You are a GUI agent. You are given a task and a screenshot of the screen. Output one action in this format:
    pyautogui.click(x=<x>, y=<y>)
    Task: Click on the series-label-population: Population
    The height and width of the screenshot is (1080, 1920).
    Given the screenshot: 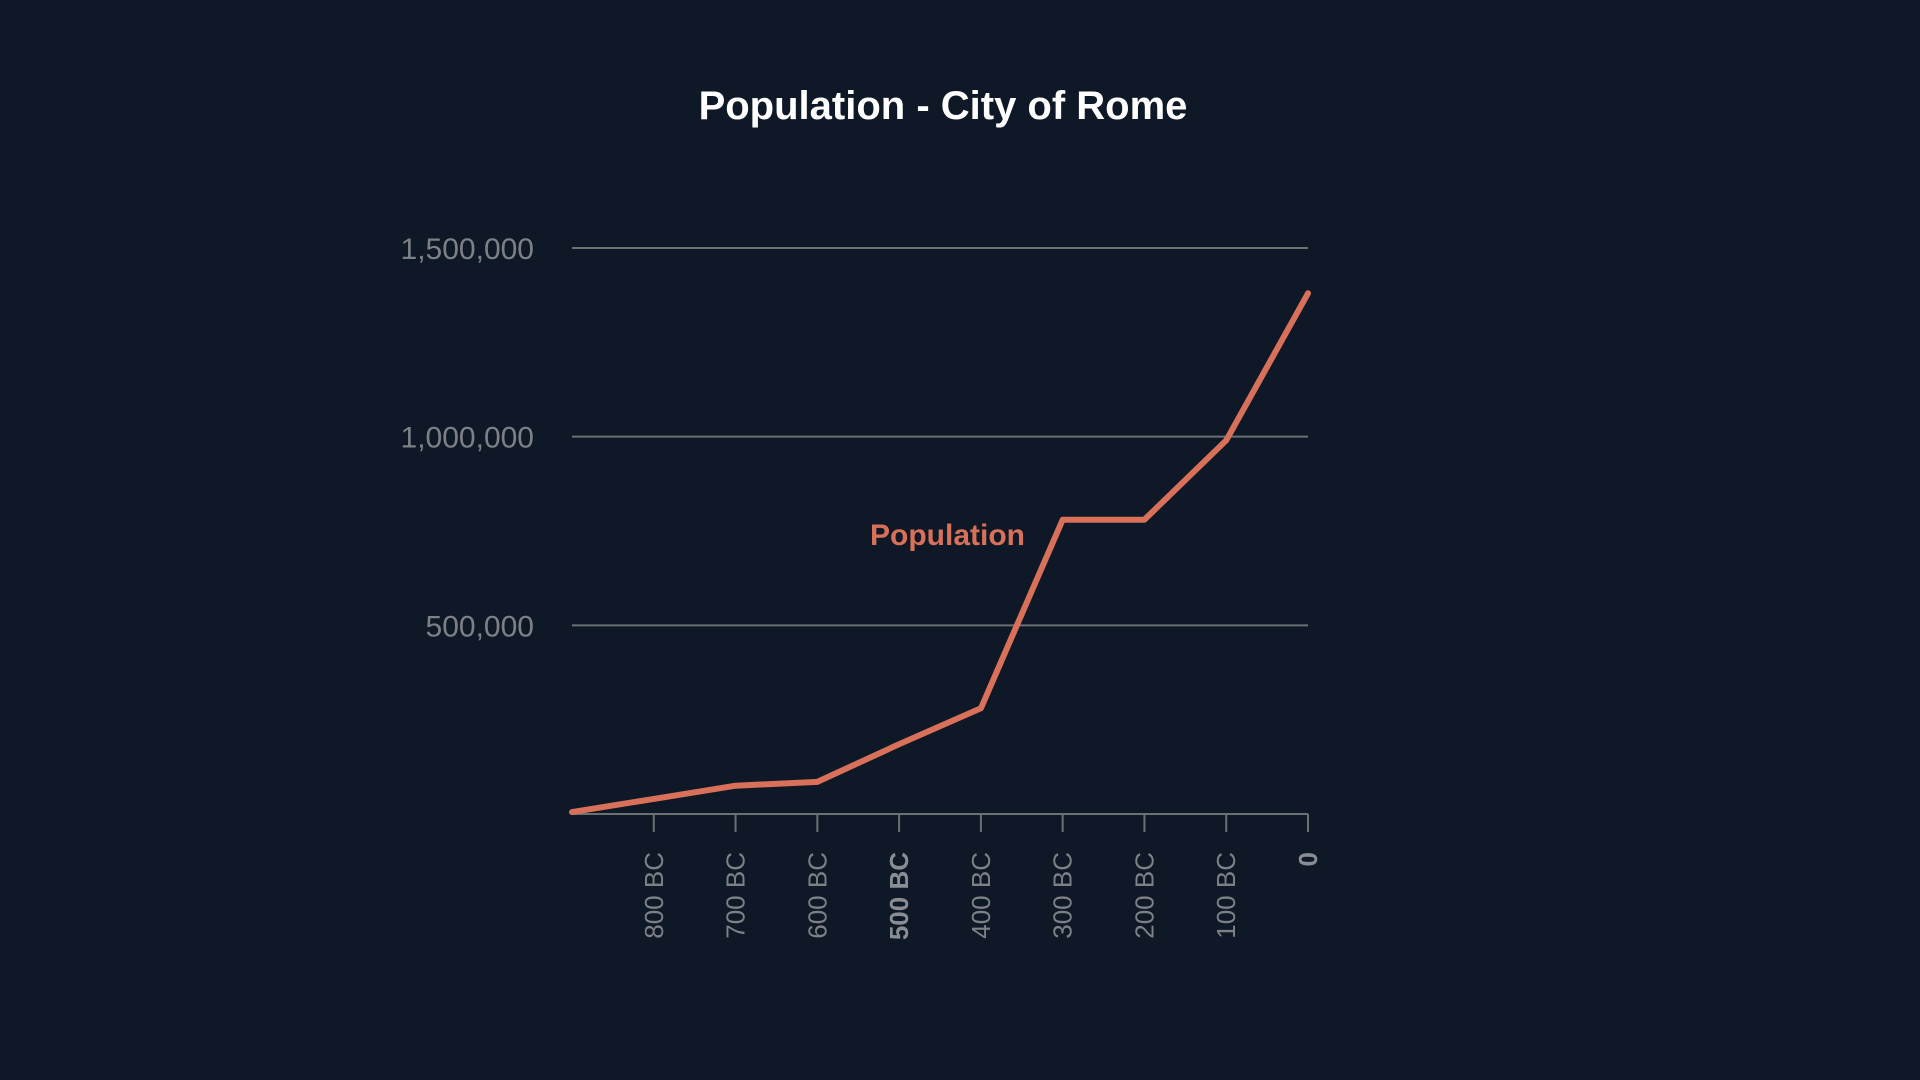 What is the action you would take?
    pyautogui.click(x=947, y=535)
    